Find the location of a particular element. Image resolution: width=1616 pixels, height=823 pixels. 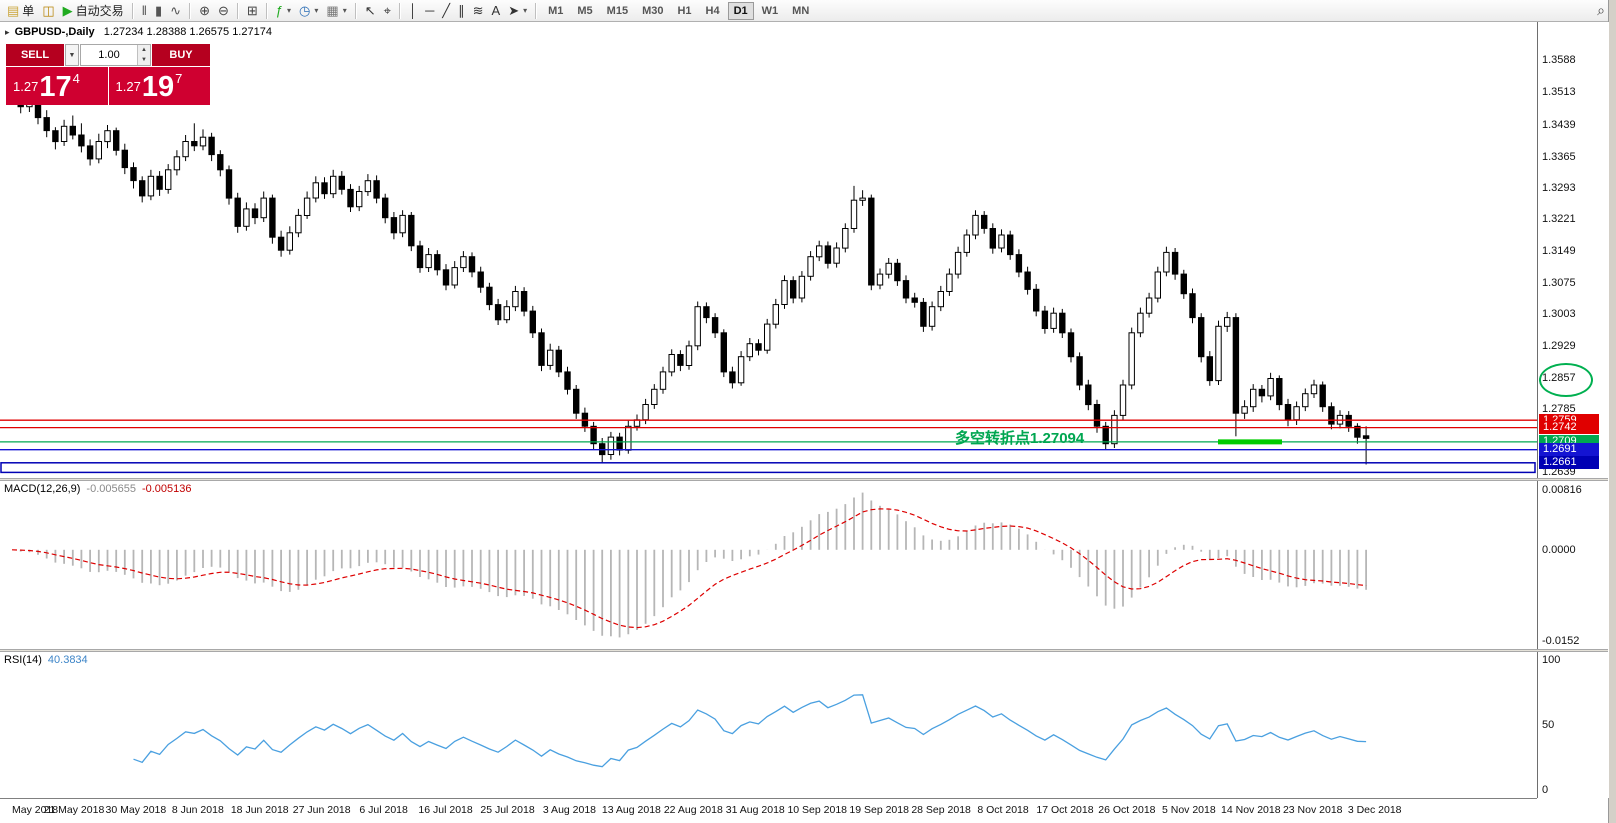

volume-step-down-button: ▼ is located at coordinates (144, 60).